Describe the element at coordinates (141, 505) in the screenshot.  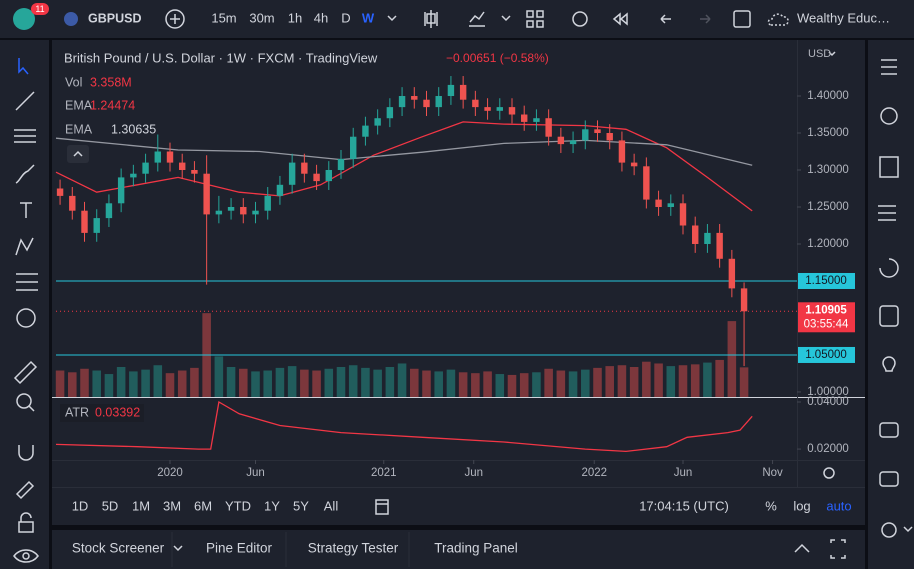
I see `range-button: 1M` at that location.